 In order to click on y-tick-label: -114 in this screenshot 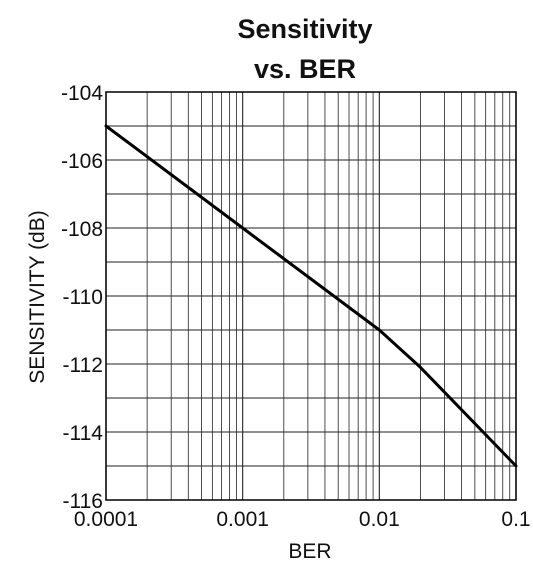, I will do `click(83, 433)`.